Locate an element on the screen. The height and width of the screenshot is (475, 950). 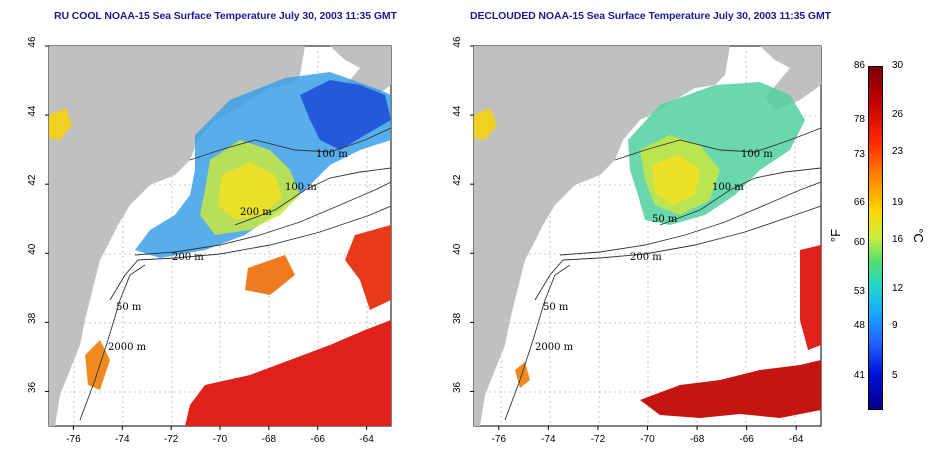
right-sst-warm-core is located at coordinates (676, 180).